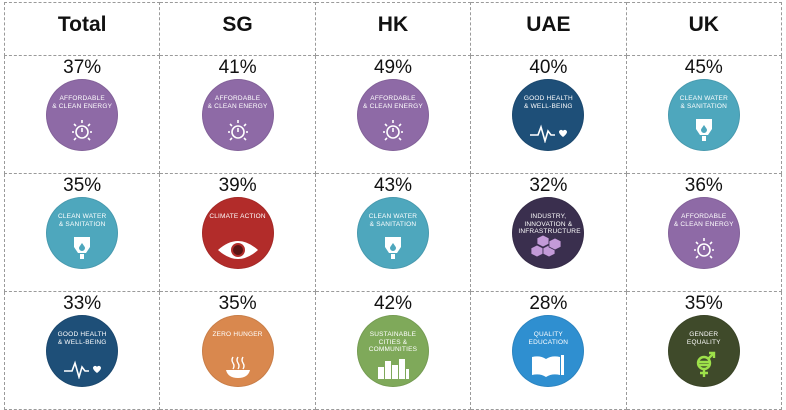 Image resolution: width=786 pixels, height=410 pixels. I want to click on column-header-hk: HK, so click(393, 29).